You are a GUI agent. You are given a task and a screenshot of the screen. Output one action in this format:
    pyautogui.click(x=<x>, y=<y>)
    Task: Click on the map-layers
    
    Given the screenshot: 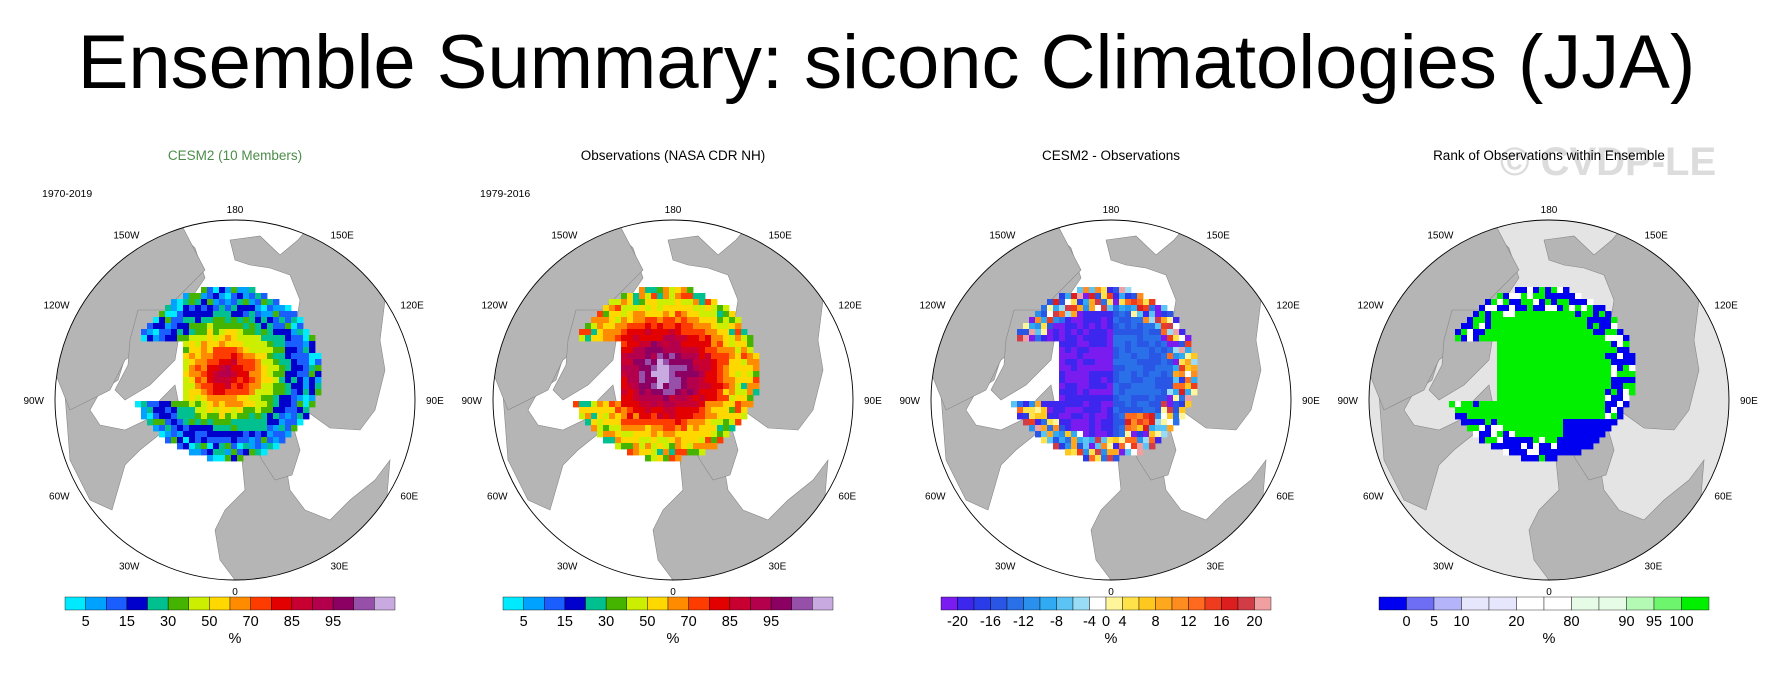 What is the action you would take?
    pyautogui.click(x=1099, y=400)
    